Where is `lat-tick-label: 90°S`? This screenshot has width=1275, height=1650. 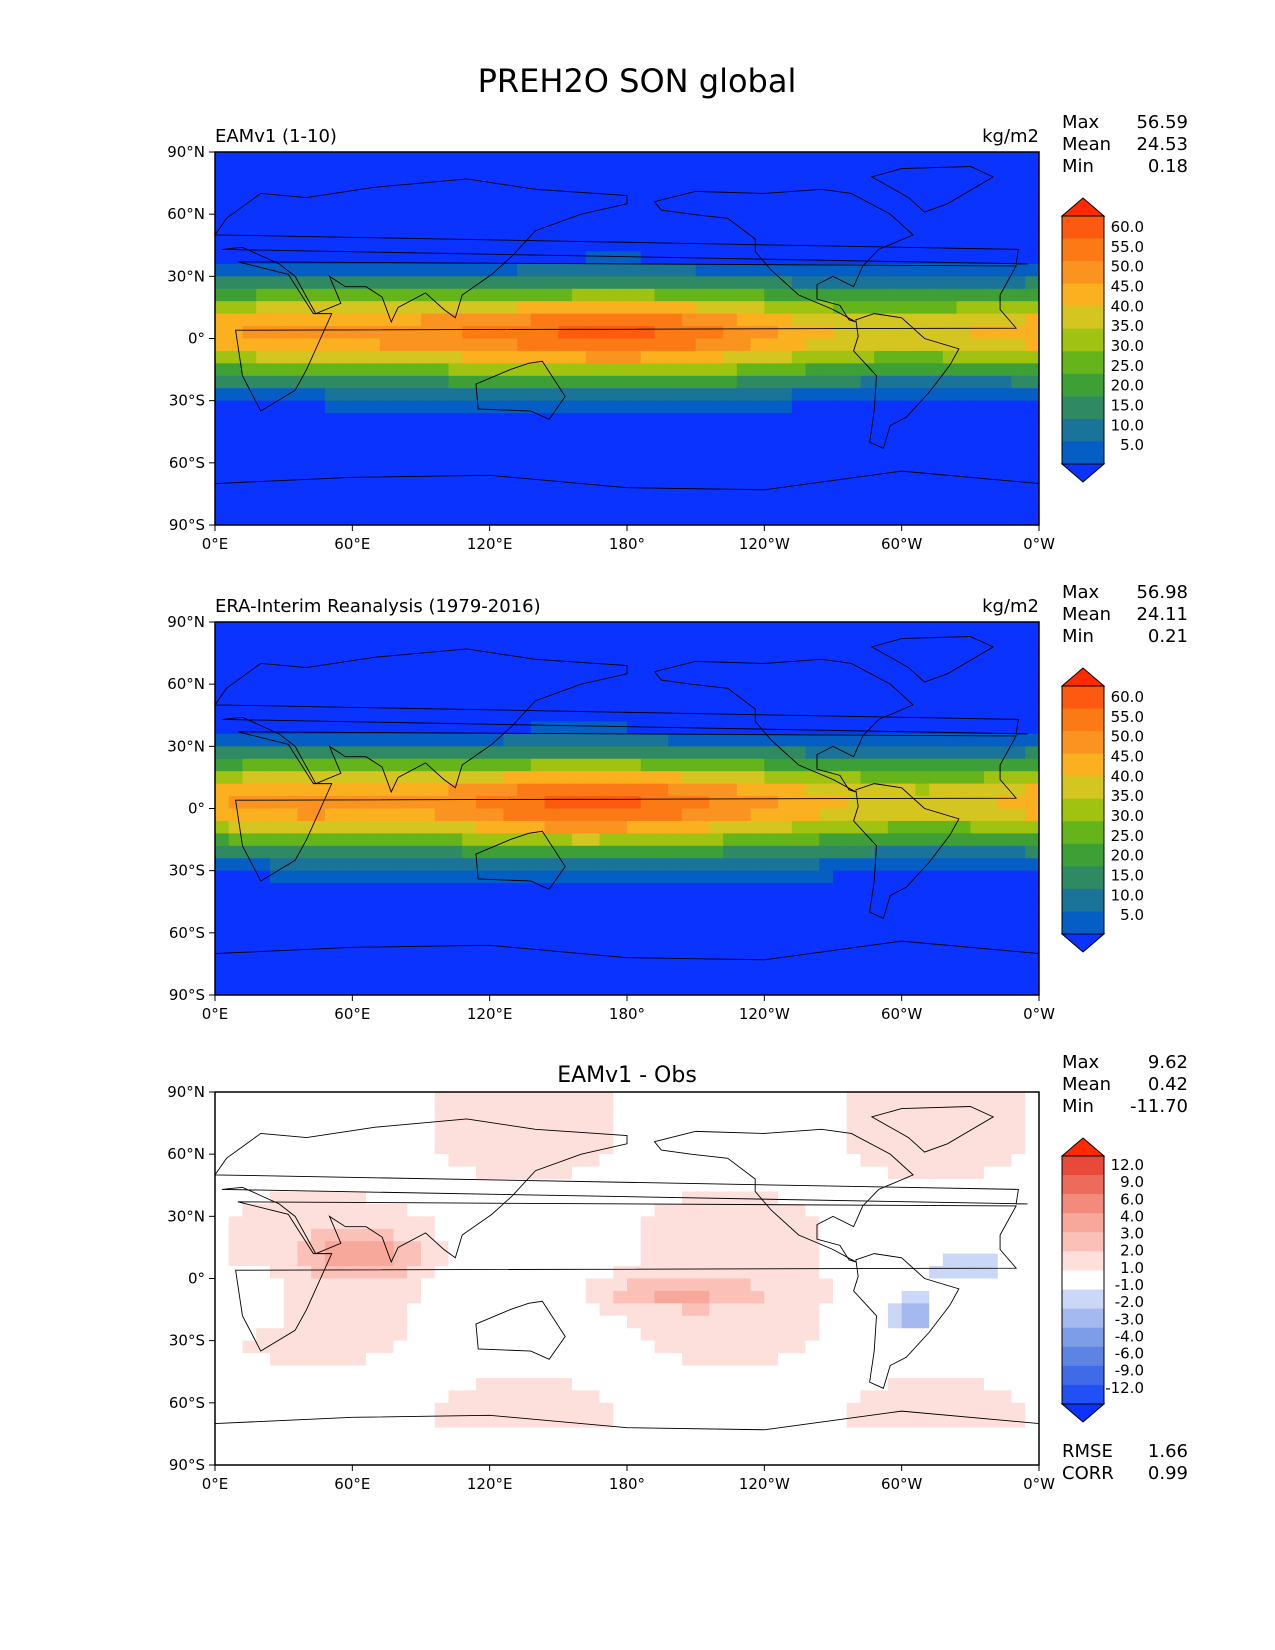
lat-tick-label: 90°S is located at coordinates (187, 1465).